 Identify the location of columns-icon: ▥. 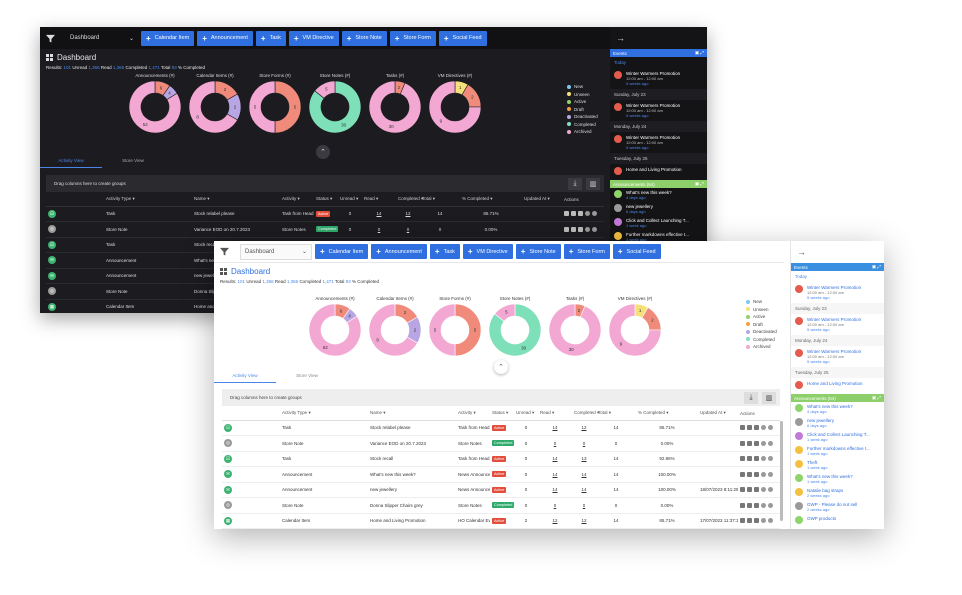
(769, 398).